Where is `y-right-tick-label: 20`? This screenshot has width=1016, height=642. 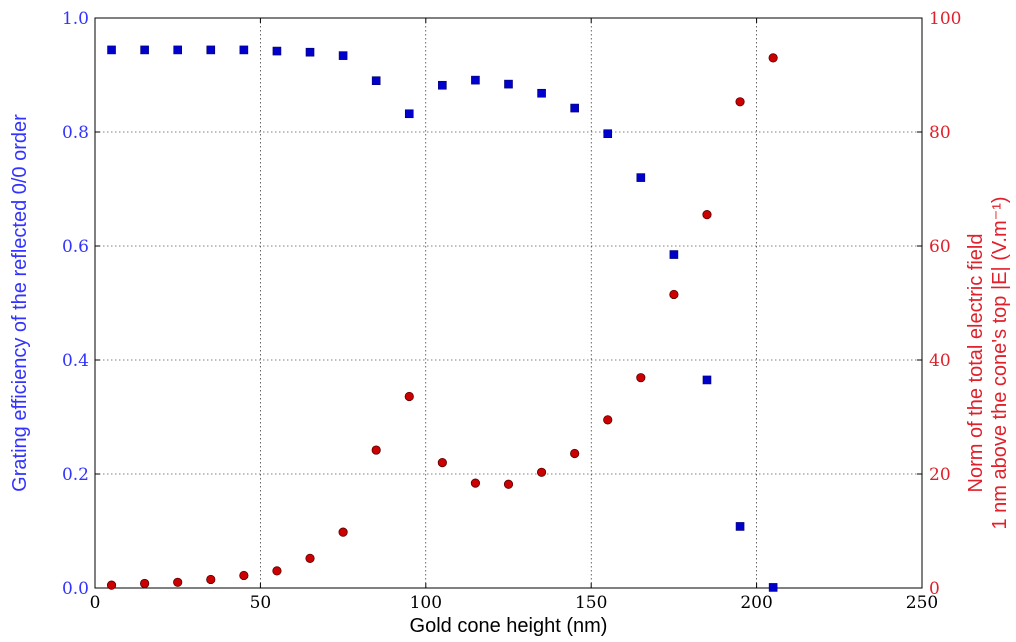
y-right-tick-label: 20 is located at coordinates (940, 475).